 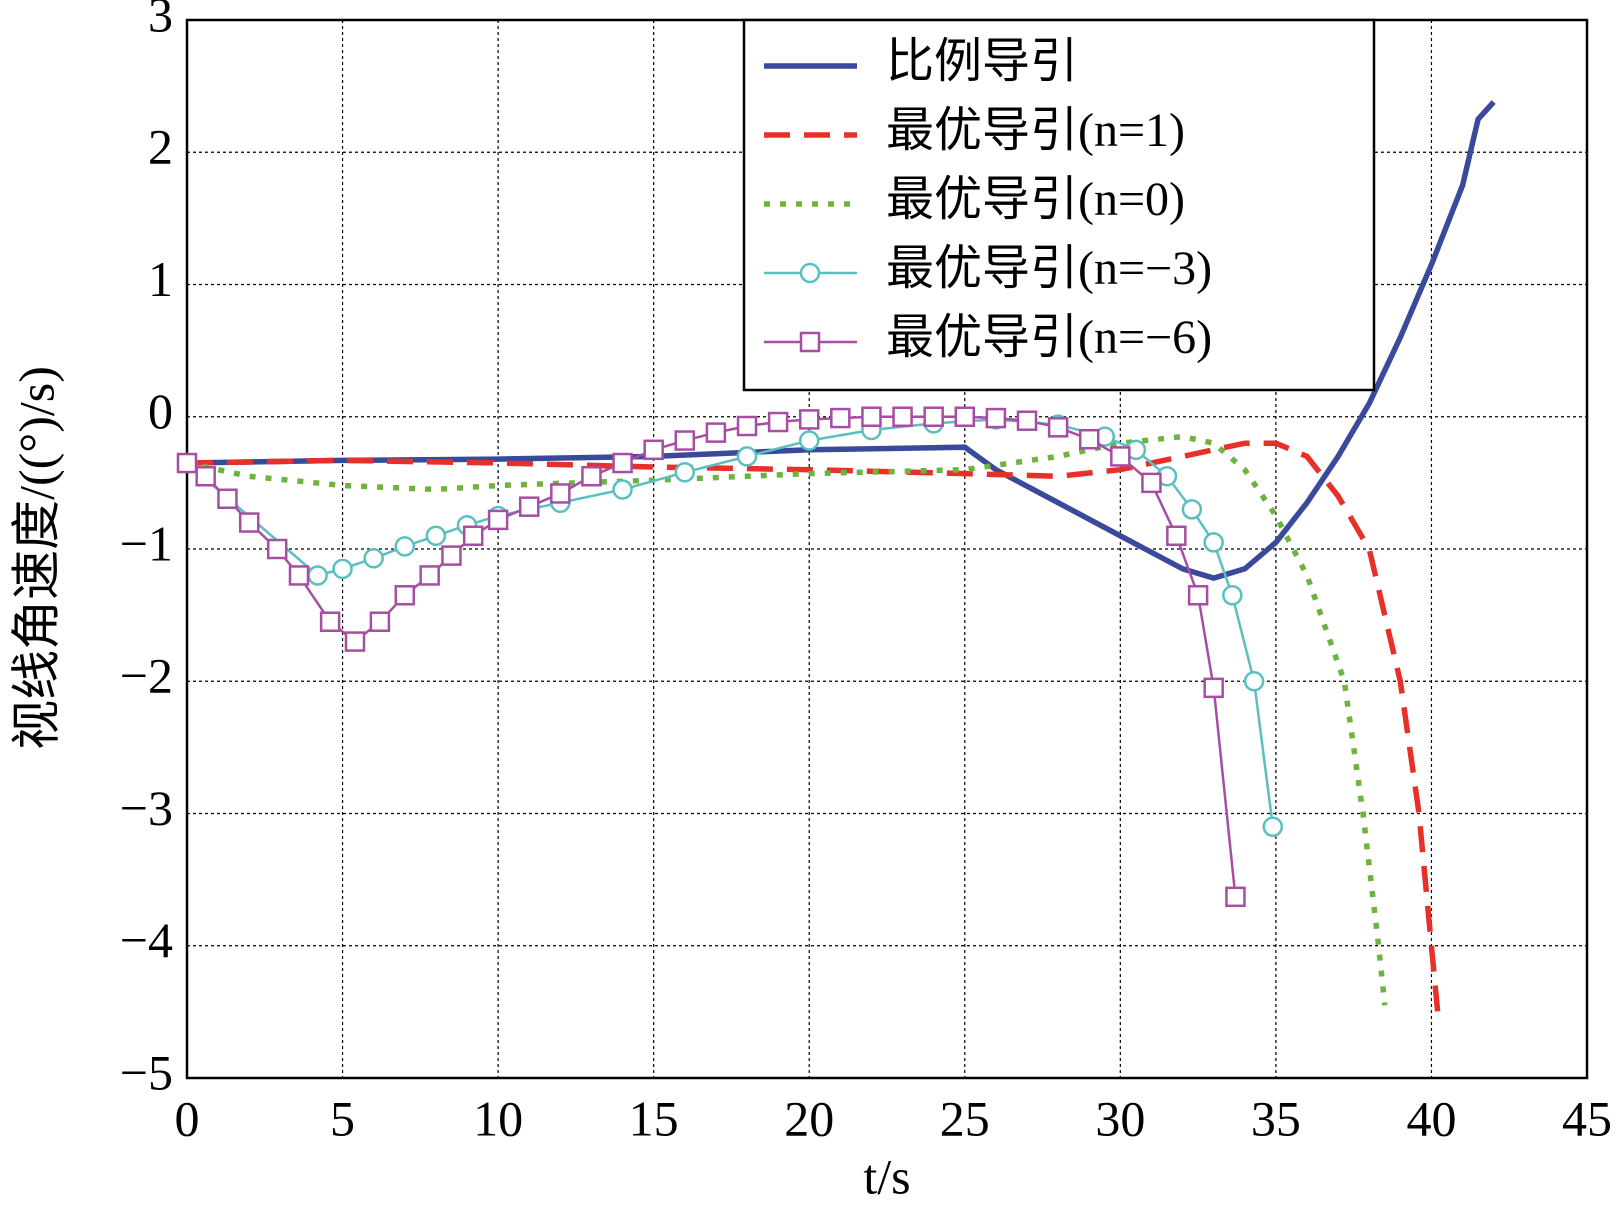 What do you see at coordinates (160, 411) in the screenshot?
I see `y-tick-label: 0` at bounding box center [160, 411].